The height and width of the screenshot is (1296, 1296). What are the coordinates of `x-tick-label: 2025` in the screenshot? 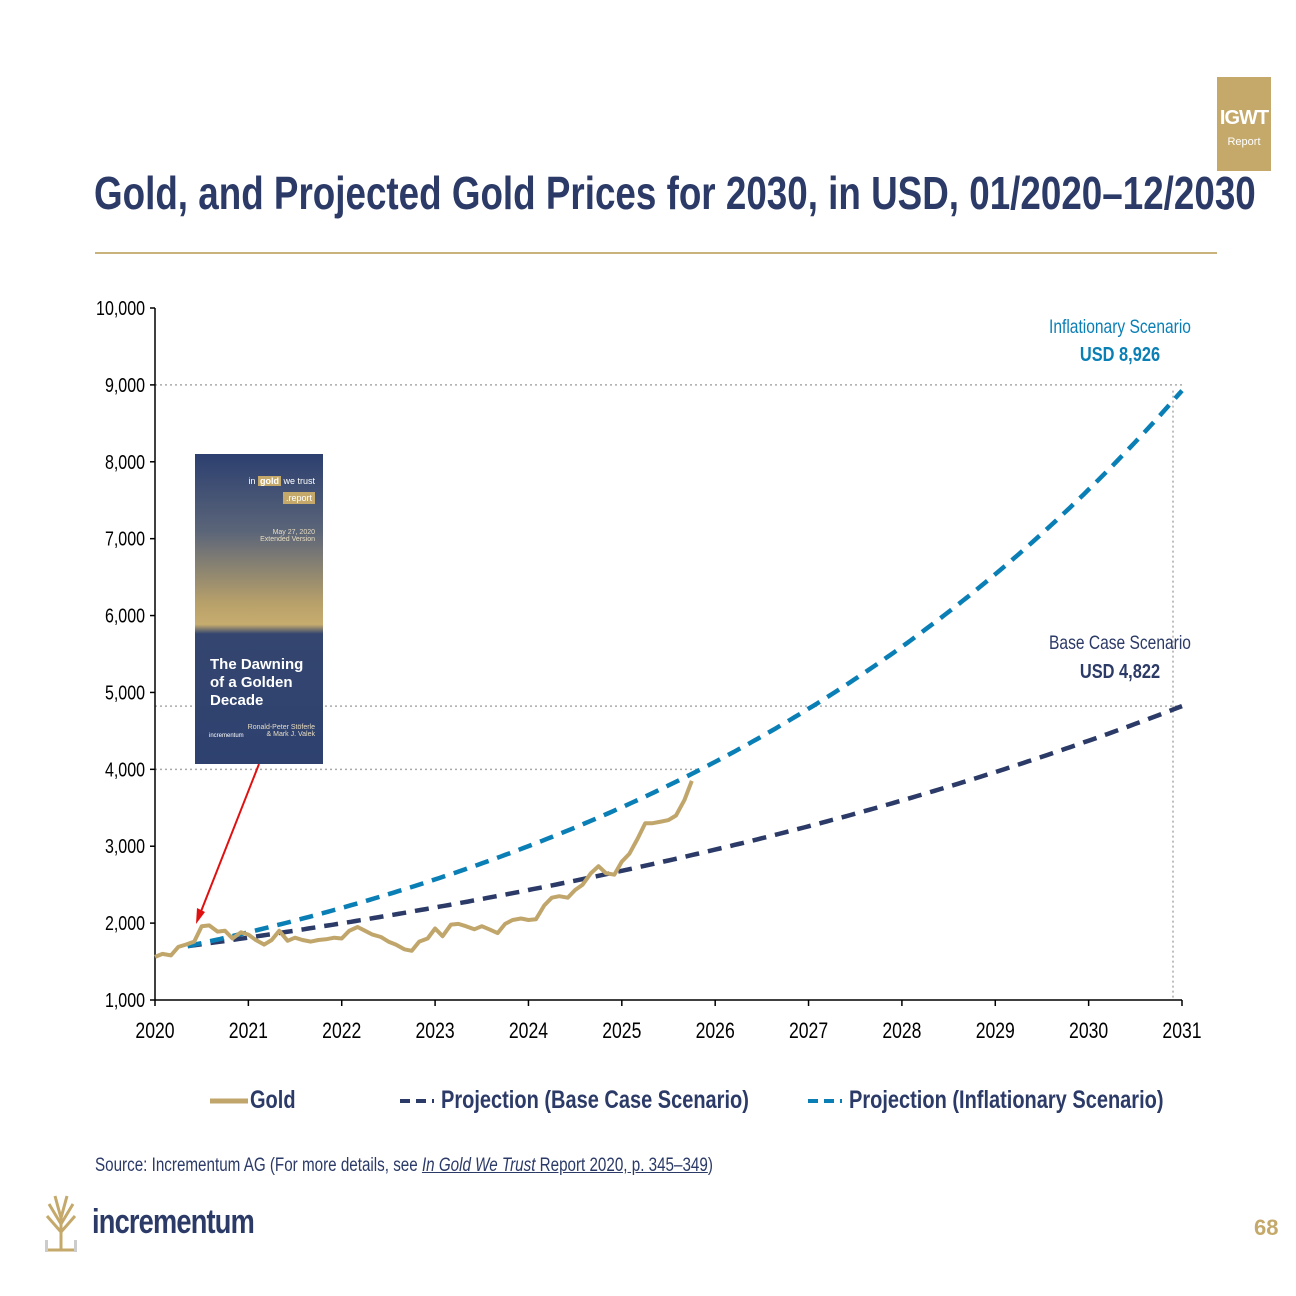 It's located at (621, 1031).